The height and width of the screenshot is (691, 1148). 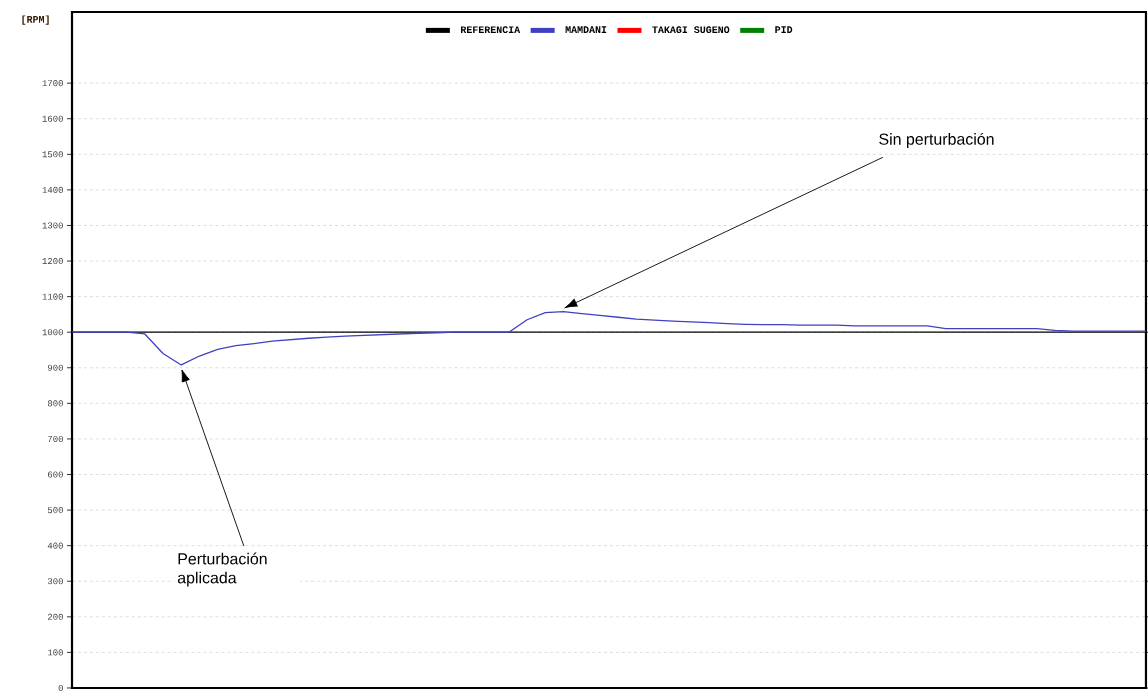 What do you see at coordinates (52, 83) in the screenshot?
I see `y-tick-label: 1700` at bounding box center [52, 83].